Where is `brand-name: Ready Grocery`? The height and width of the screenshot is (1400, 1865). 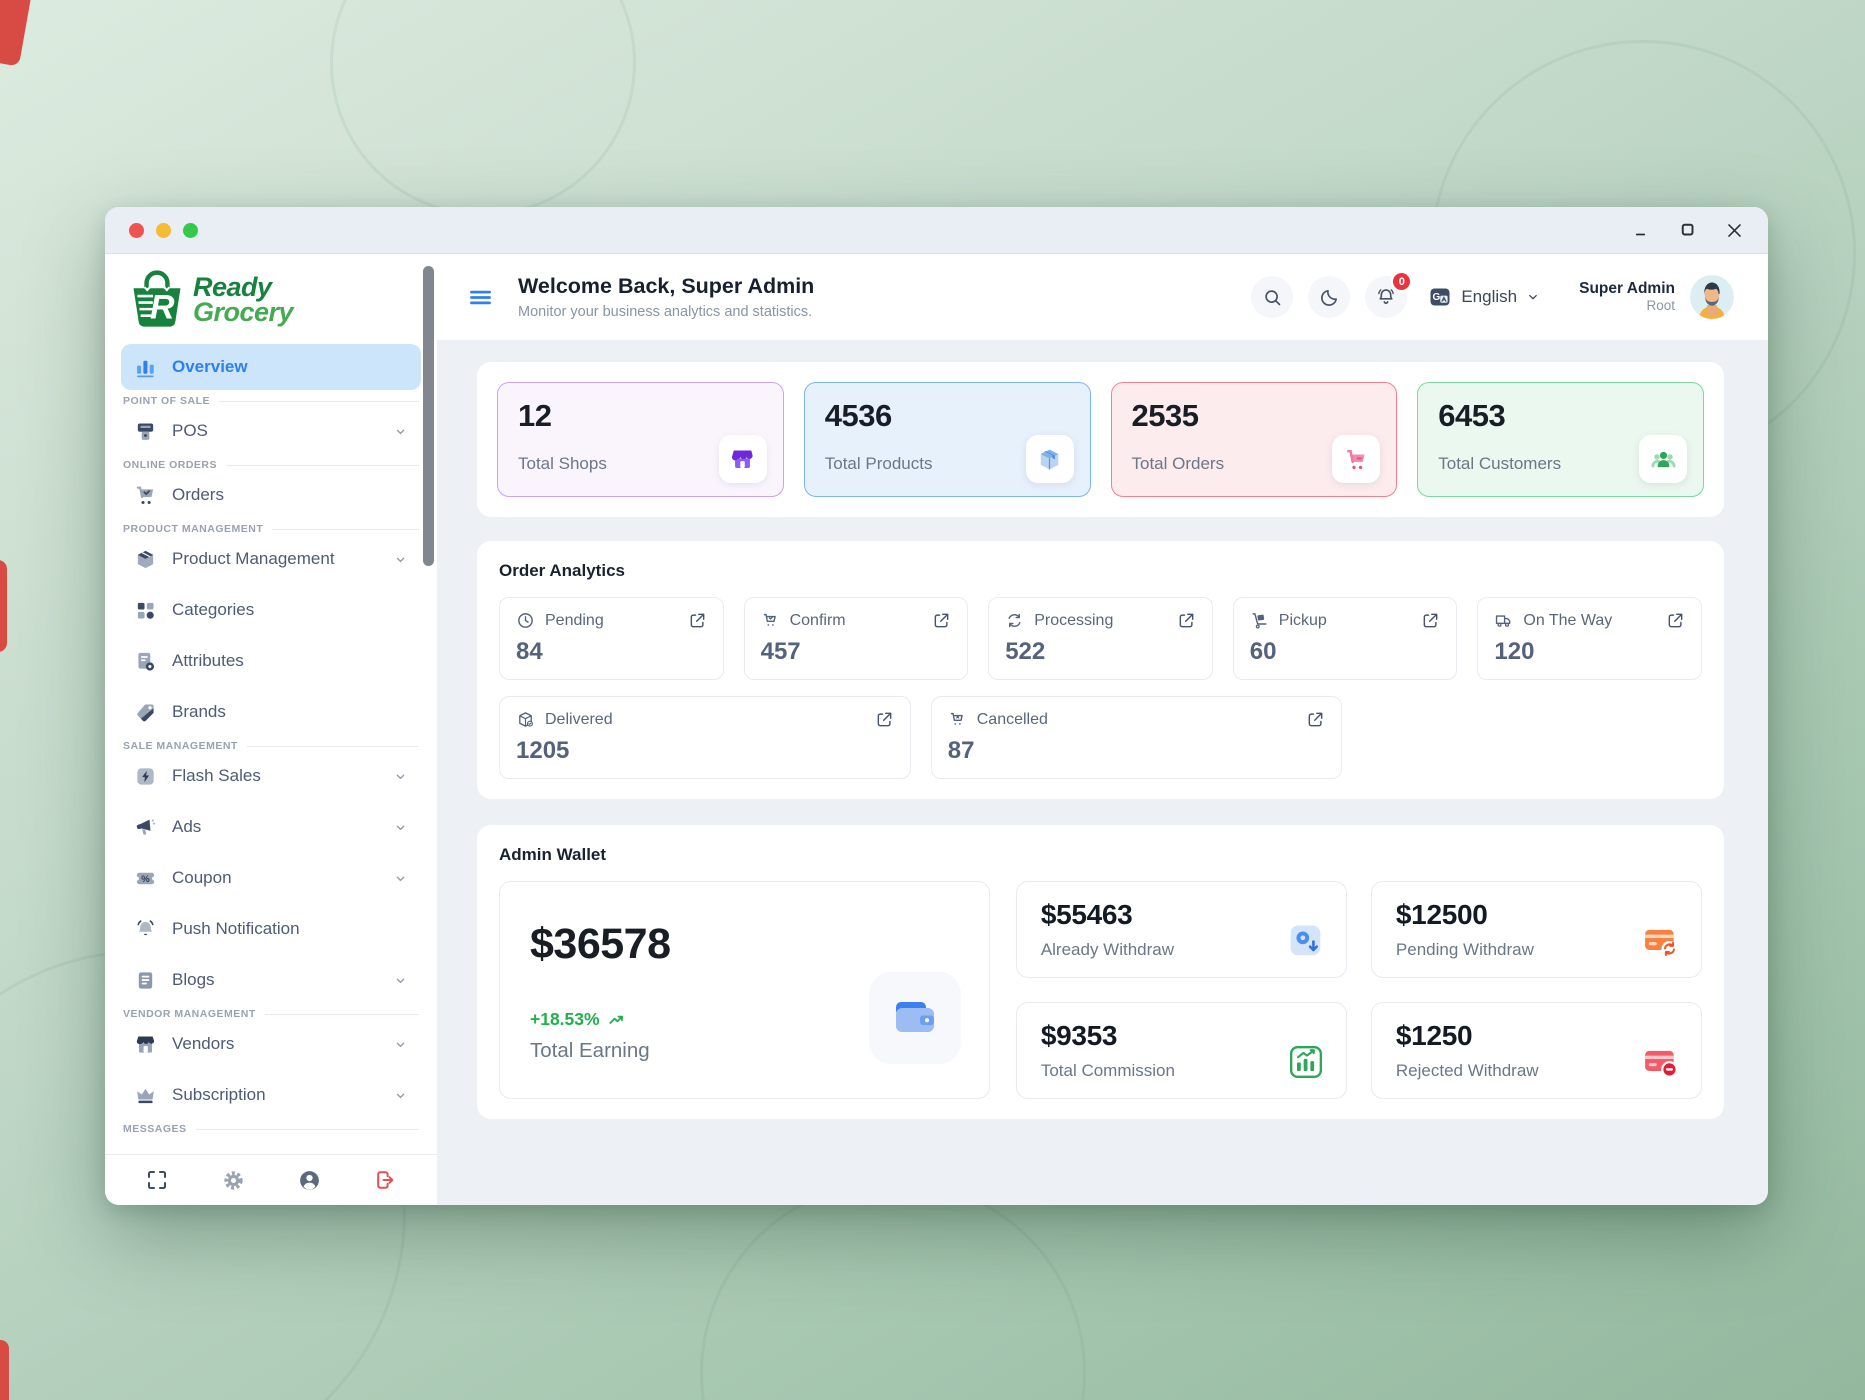 brand-name: Ready Grocery is located at coordinates (243, 299).